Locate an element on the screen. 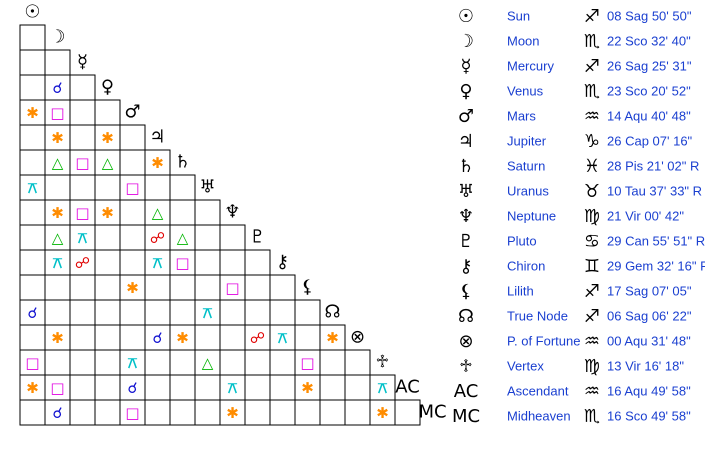 This screenshot has width=705, height=454. sign-glyph: ♍ is located at coordinates (592, 366).